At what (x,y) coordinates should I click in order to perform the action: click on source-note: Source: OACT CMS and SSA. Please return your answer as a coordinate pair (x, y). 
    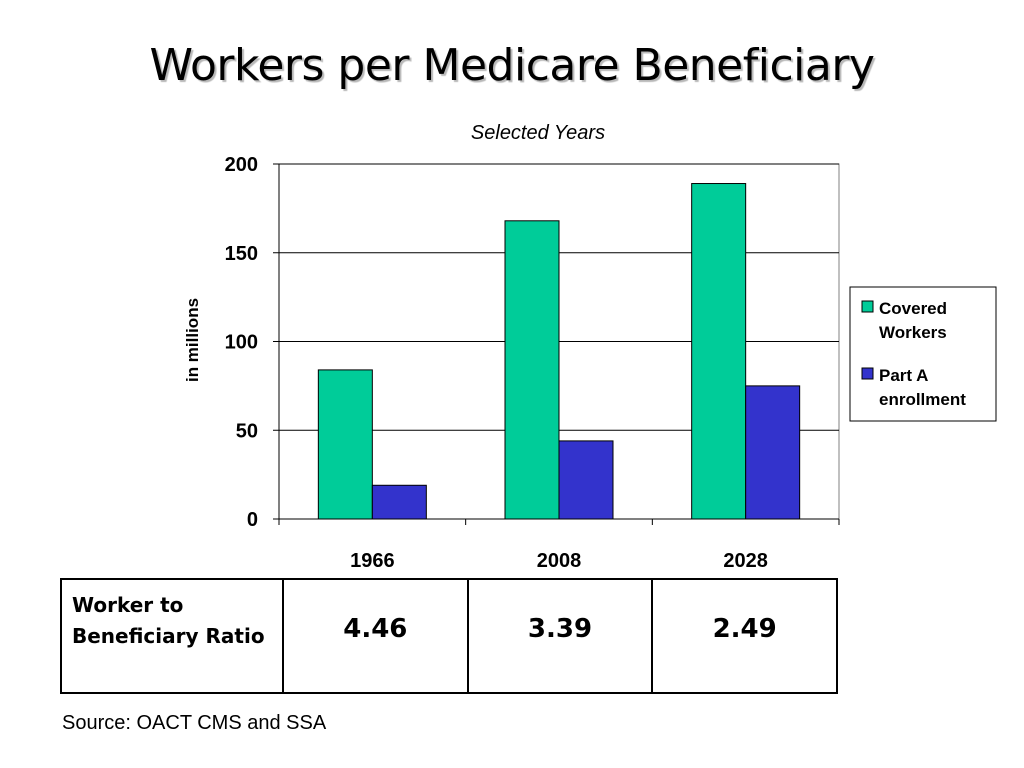
    Looking at the image, I should click on (194, 723).